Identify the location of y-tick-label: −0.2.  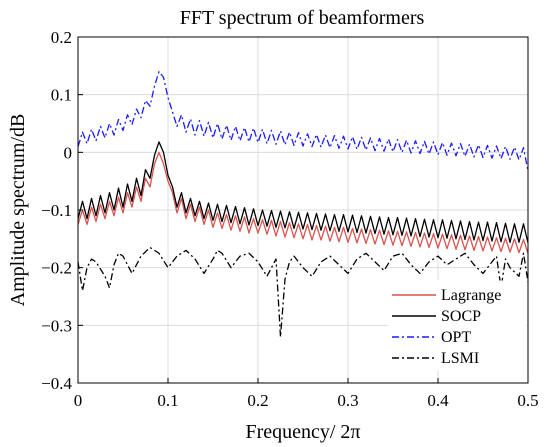
(56, 268).